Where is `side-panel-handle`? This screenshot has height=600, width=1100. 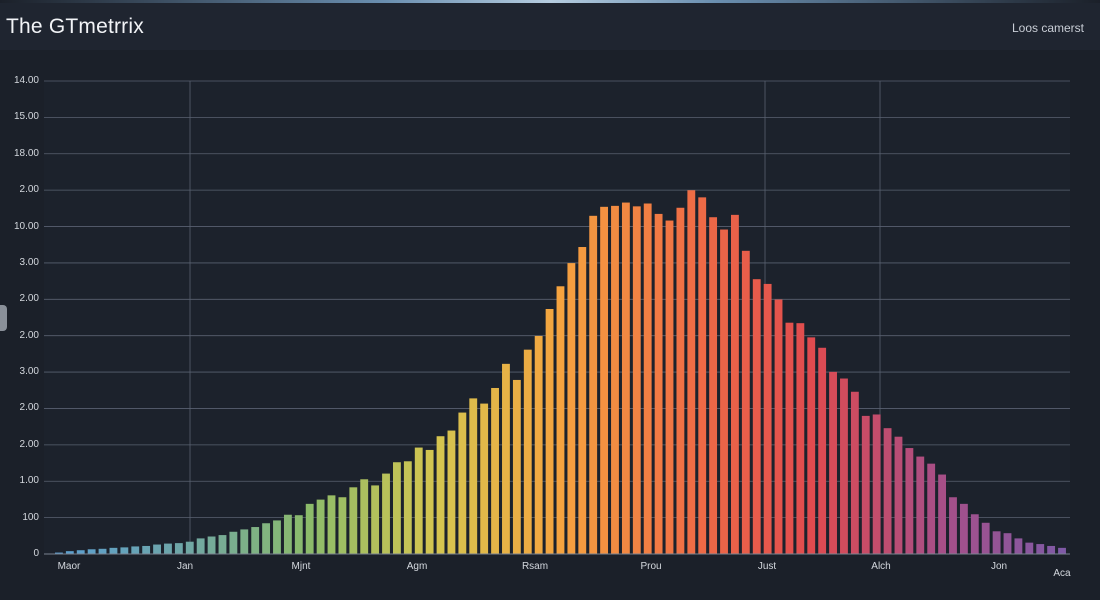
side-panel-handle is located at coordinates (3, 318).